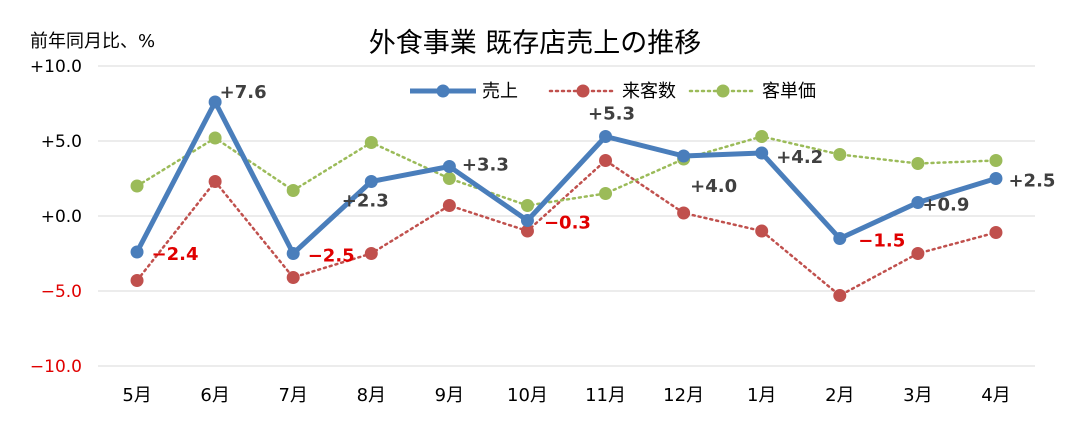 The image size is (1068, 431). Describe the element at coordinates (799, 157) in the screenshot. I see `data-label: +4.2` at that location.